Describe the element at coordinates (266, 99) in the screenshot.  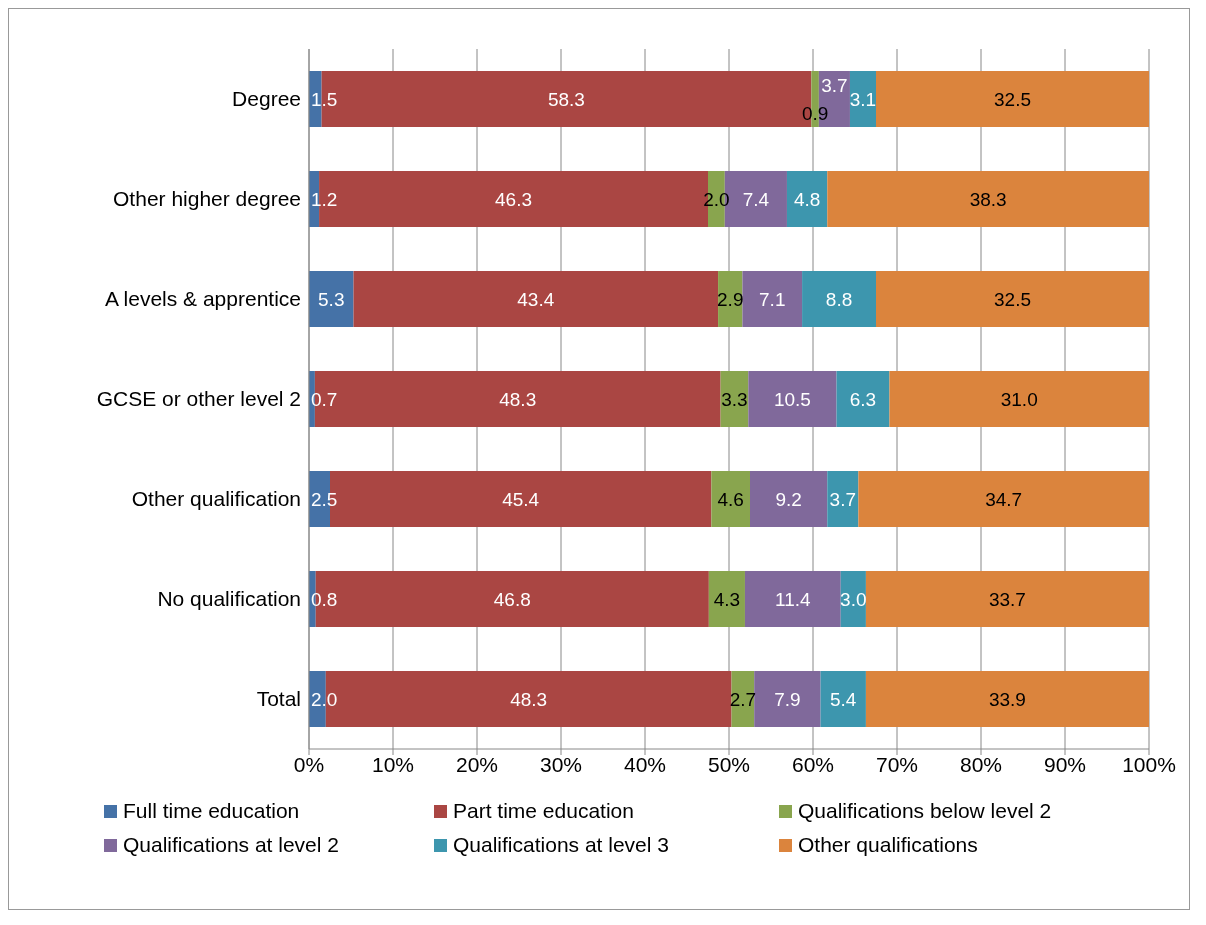
I see `y-tick-label: Degree` at that location.